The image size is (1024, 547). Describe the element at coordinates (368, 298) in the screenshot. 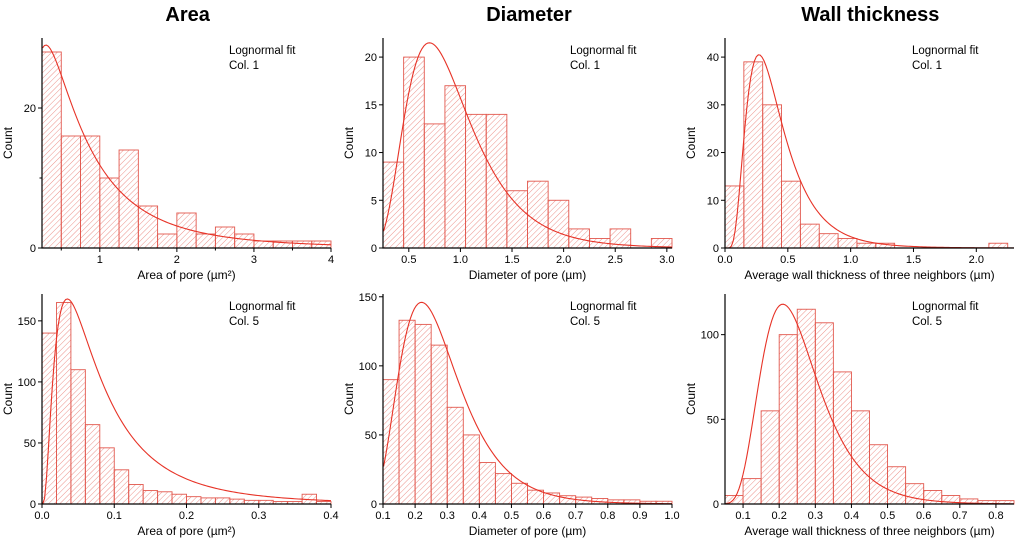

I see `svg-text: 150` at that location.